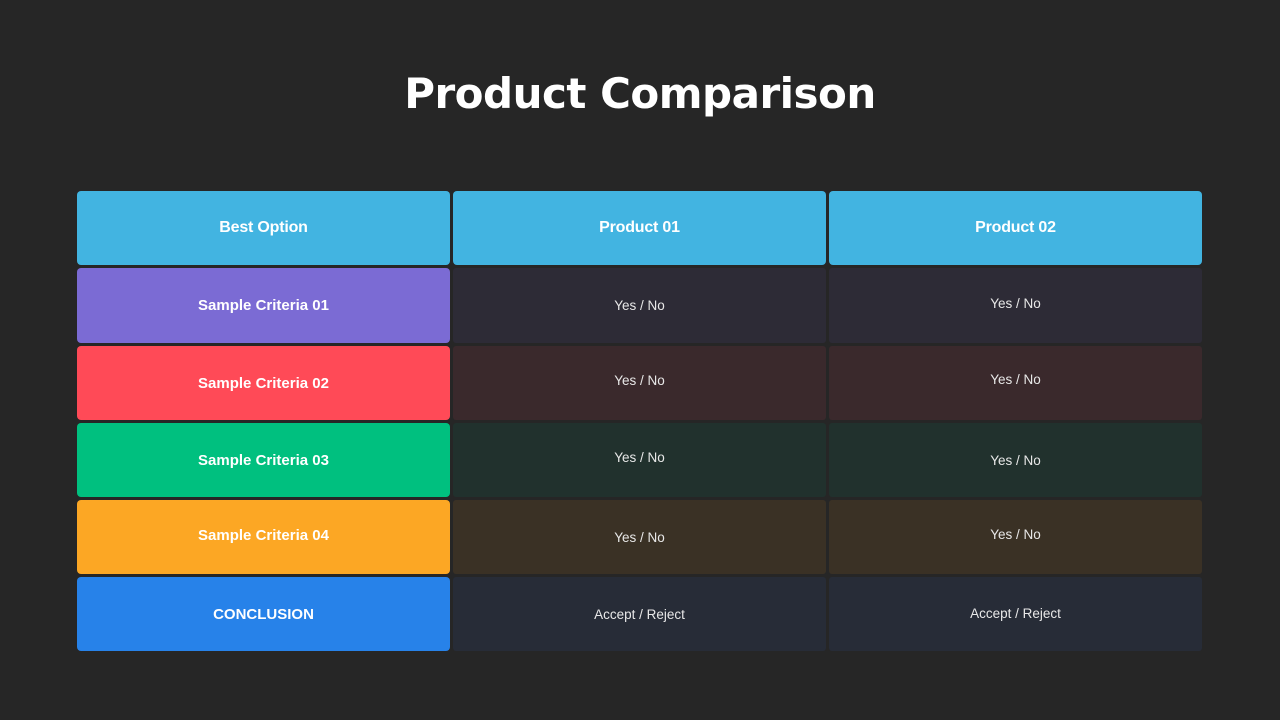  What do you see at coordinates (640, 93) in the screenshot?
I see `page-title: Product Comparison` at bounding box center [640, 93].